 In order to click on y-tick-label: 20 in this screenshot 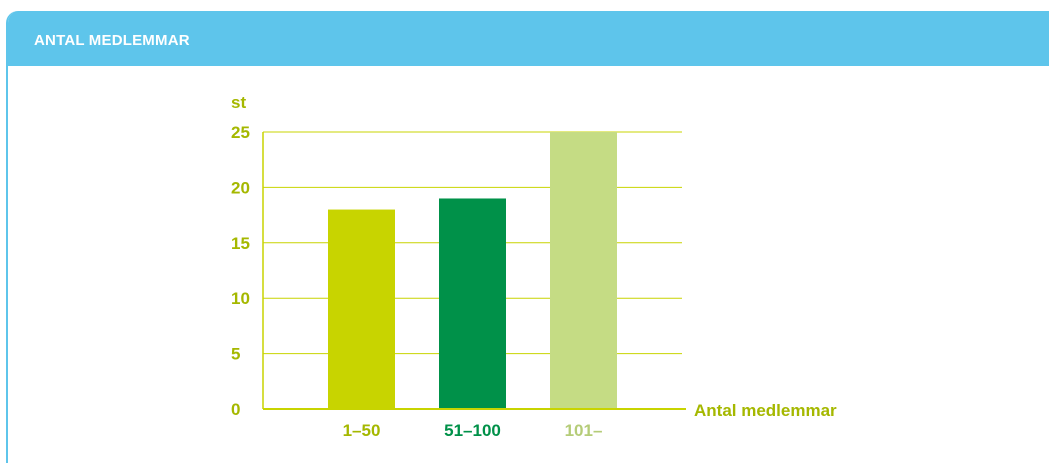, I will do `click(240, 187)`.